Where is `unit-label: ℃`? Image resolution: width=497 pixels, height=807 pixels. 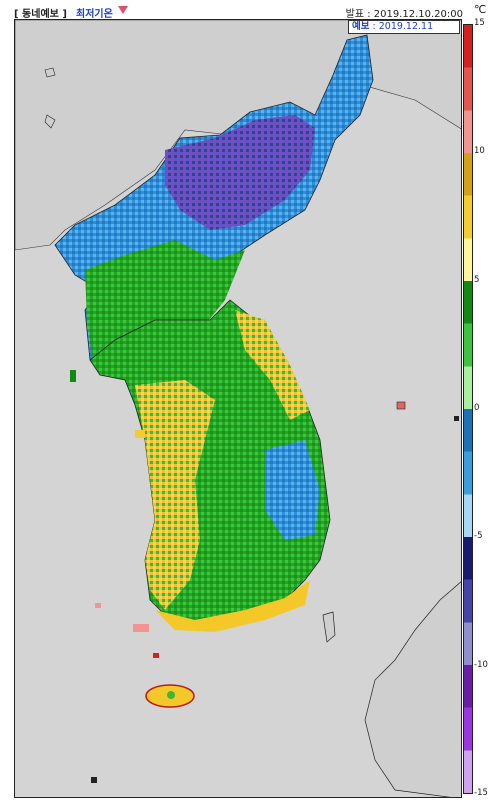 unit-label: ℃ is located at coordinates (480, 9).